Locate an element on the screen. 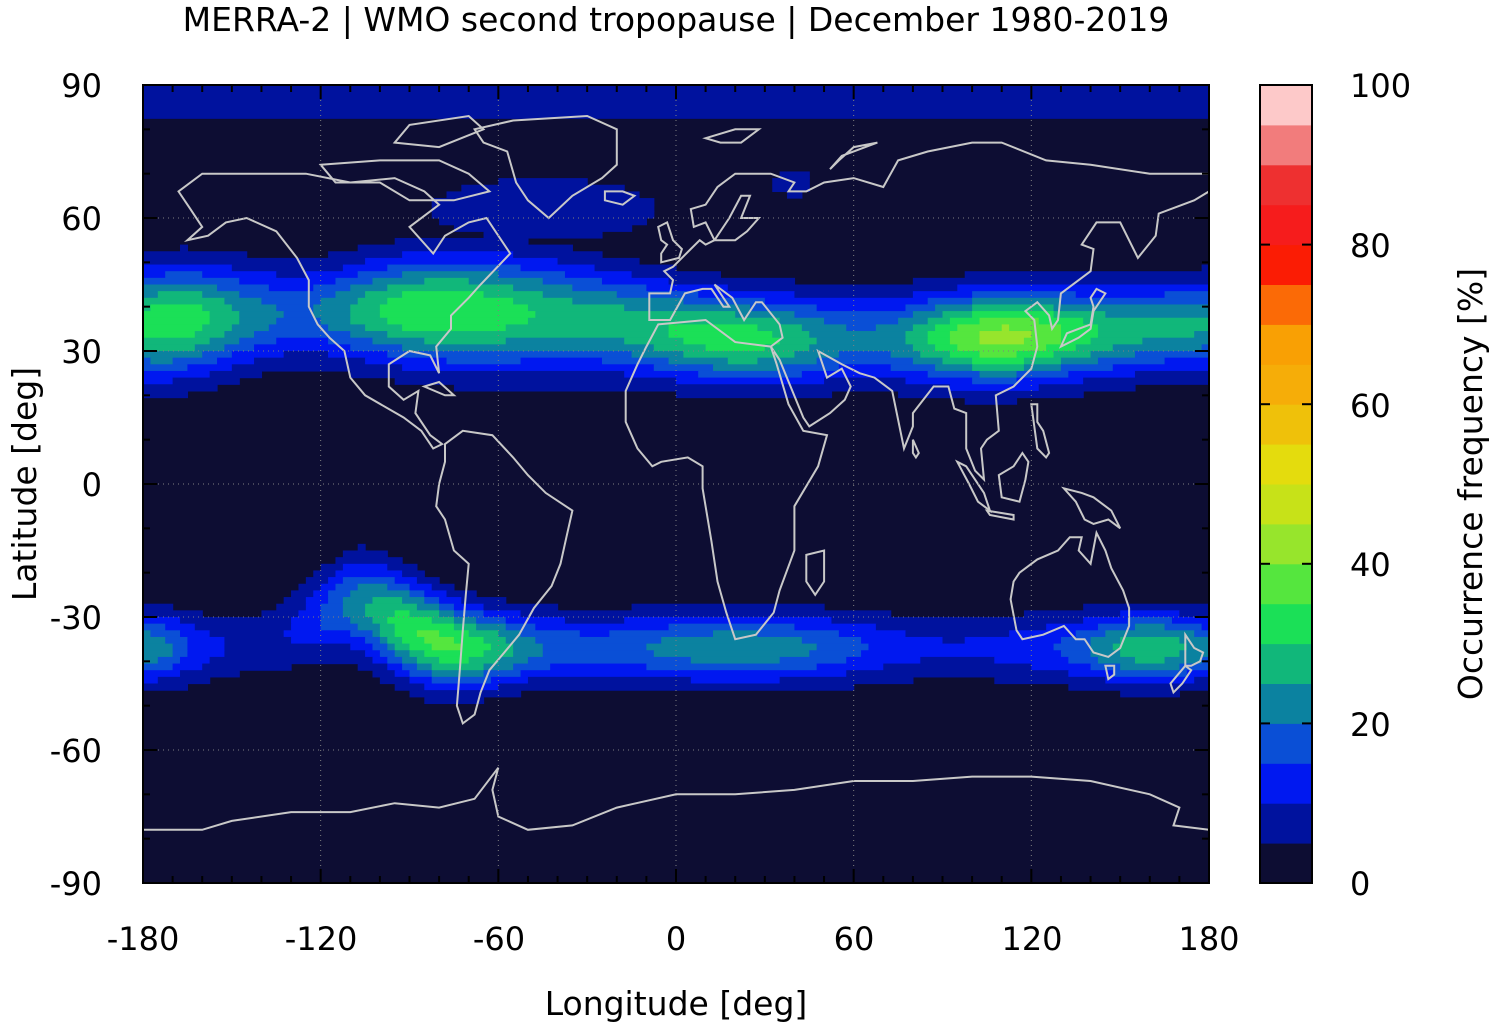 The image size is (1495, 1029). colorbar-ticks is located at coordinates (1286, 484).